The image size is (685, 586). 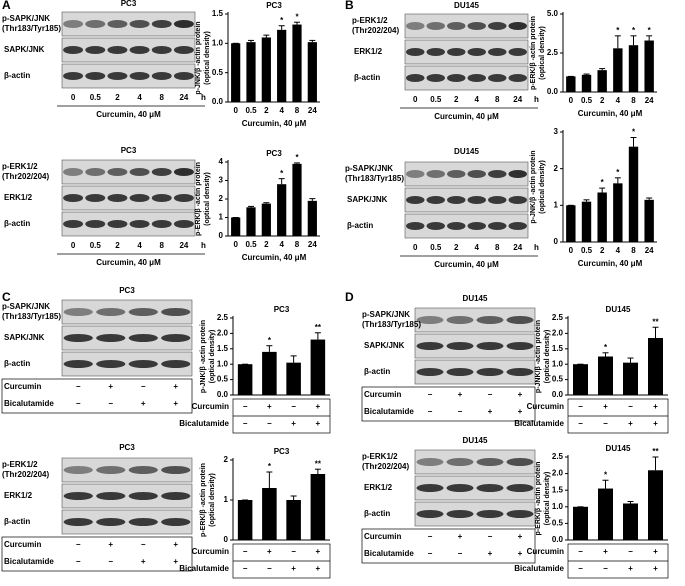 What do you see at coordinates (618, 250) in the screenshot?
I see `x-tick-label: 4` at bounding box center [618, 250].